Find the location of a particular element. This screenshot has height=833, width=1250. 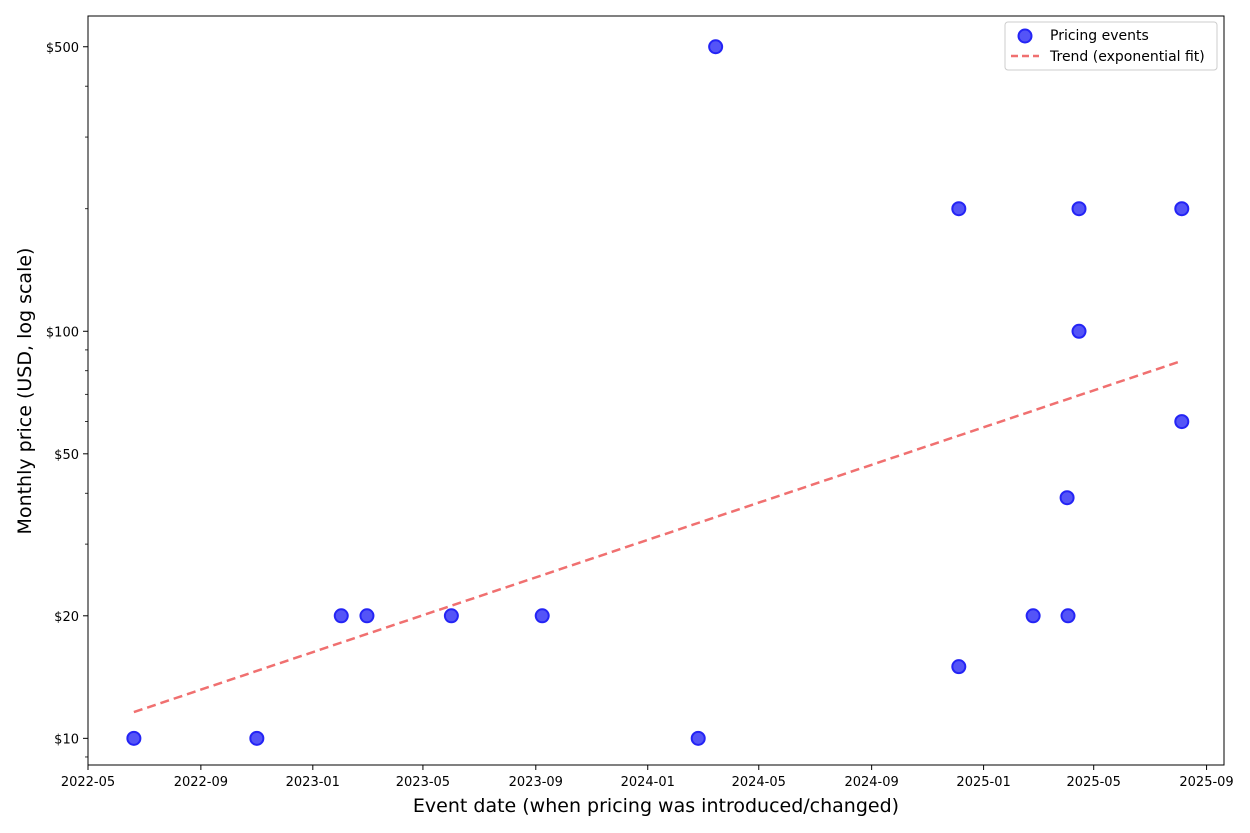

x-tick-label: 2024-05 is located at coordinates (759, 782).